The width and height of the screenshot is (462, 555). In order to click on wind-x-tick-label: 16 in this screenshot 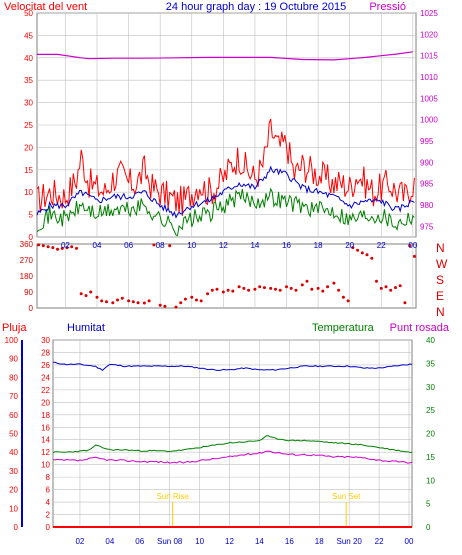, I will do `click(286, 245)`.